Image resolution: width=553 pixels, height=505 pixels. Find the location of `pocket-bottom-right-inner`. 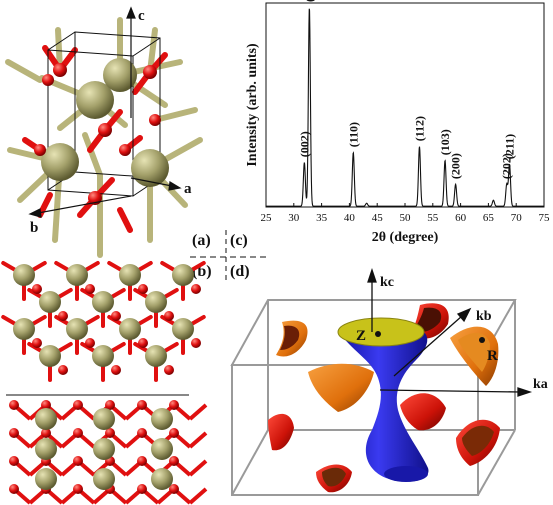

pocket-bottom-right-inner is located at coordinates (478, 440).